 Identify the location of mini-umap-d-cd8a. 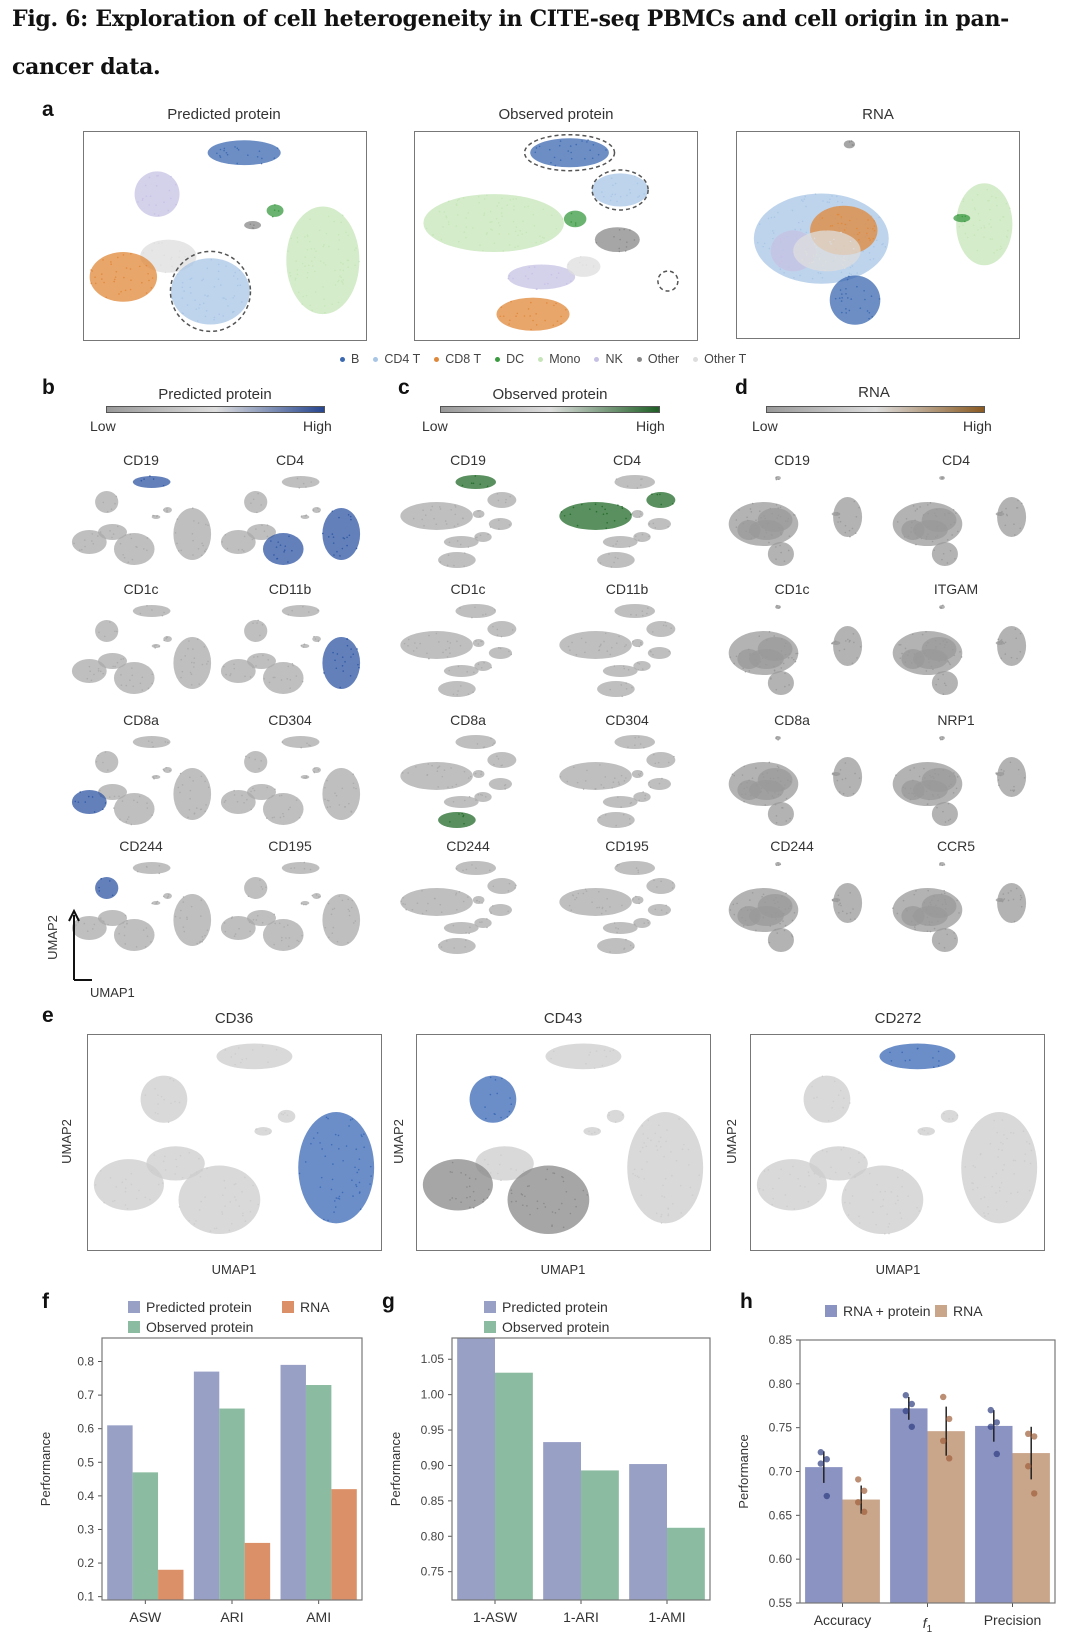
(795, 781).